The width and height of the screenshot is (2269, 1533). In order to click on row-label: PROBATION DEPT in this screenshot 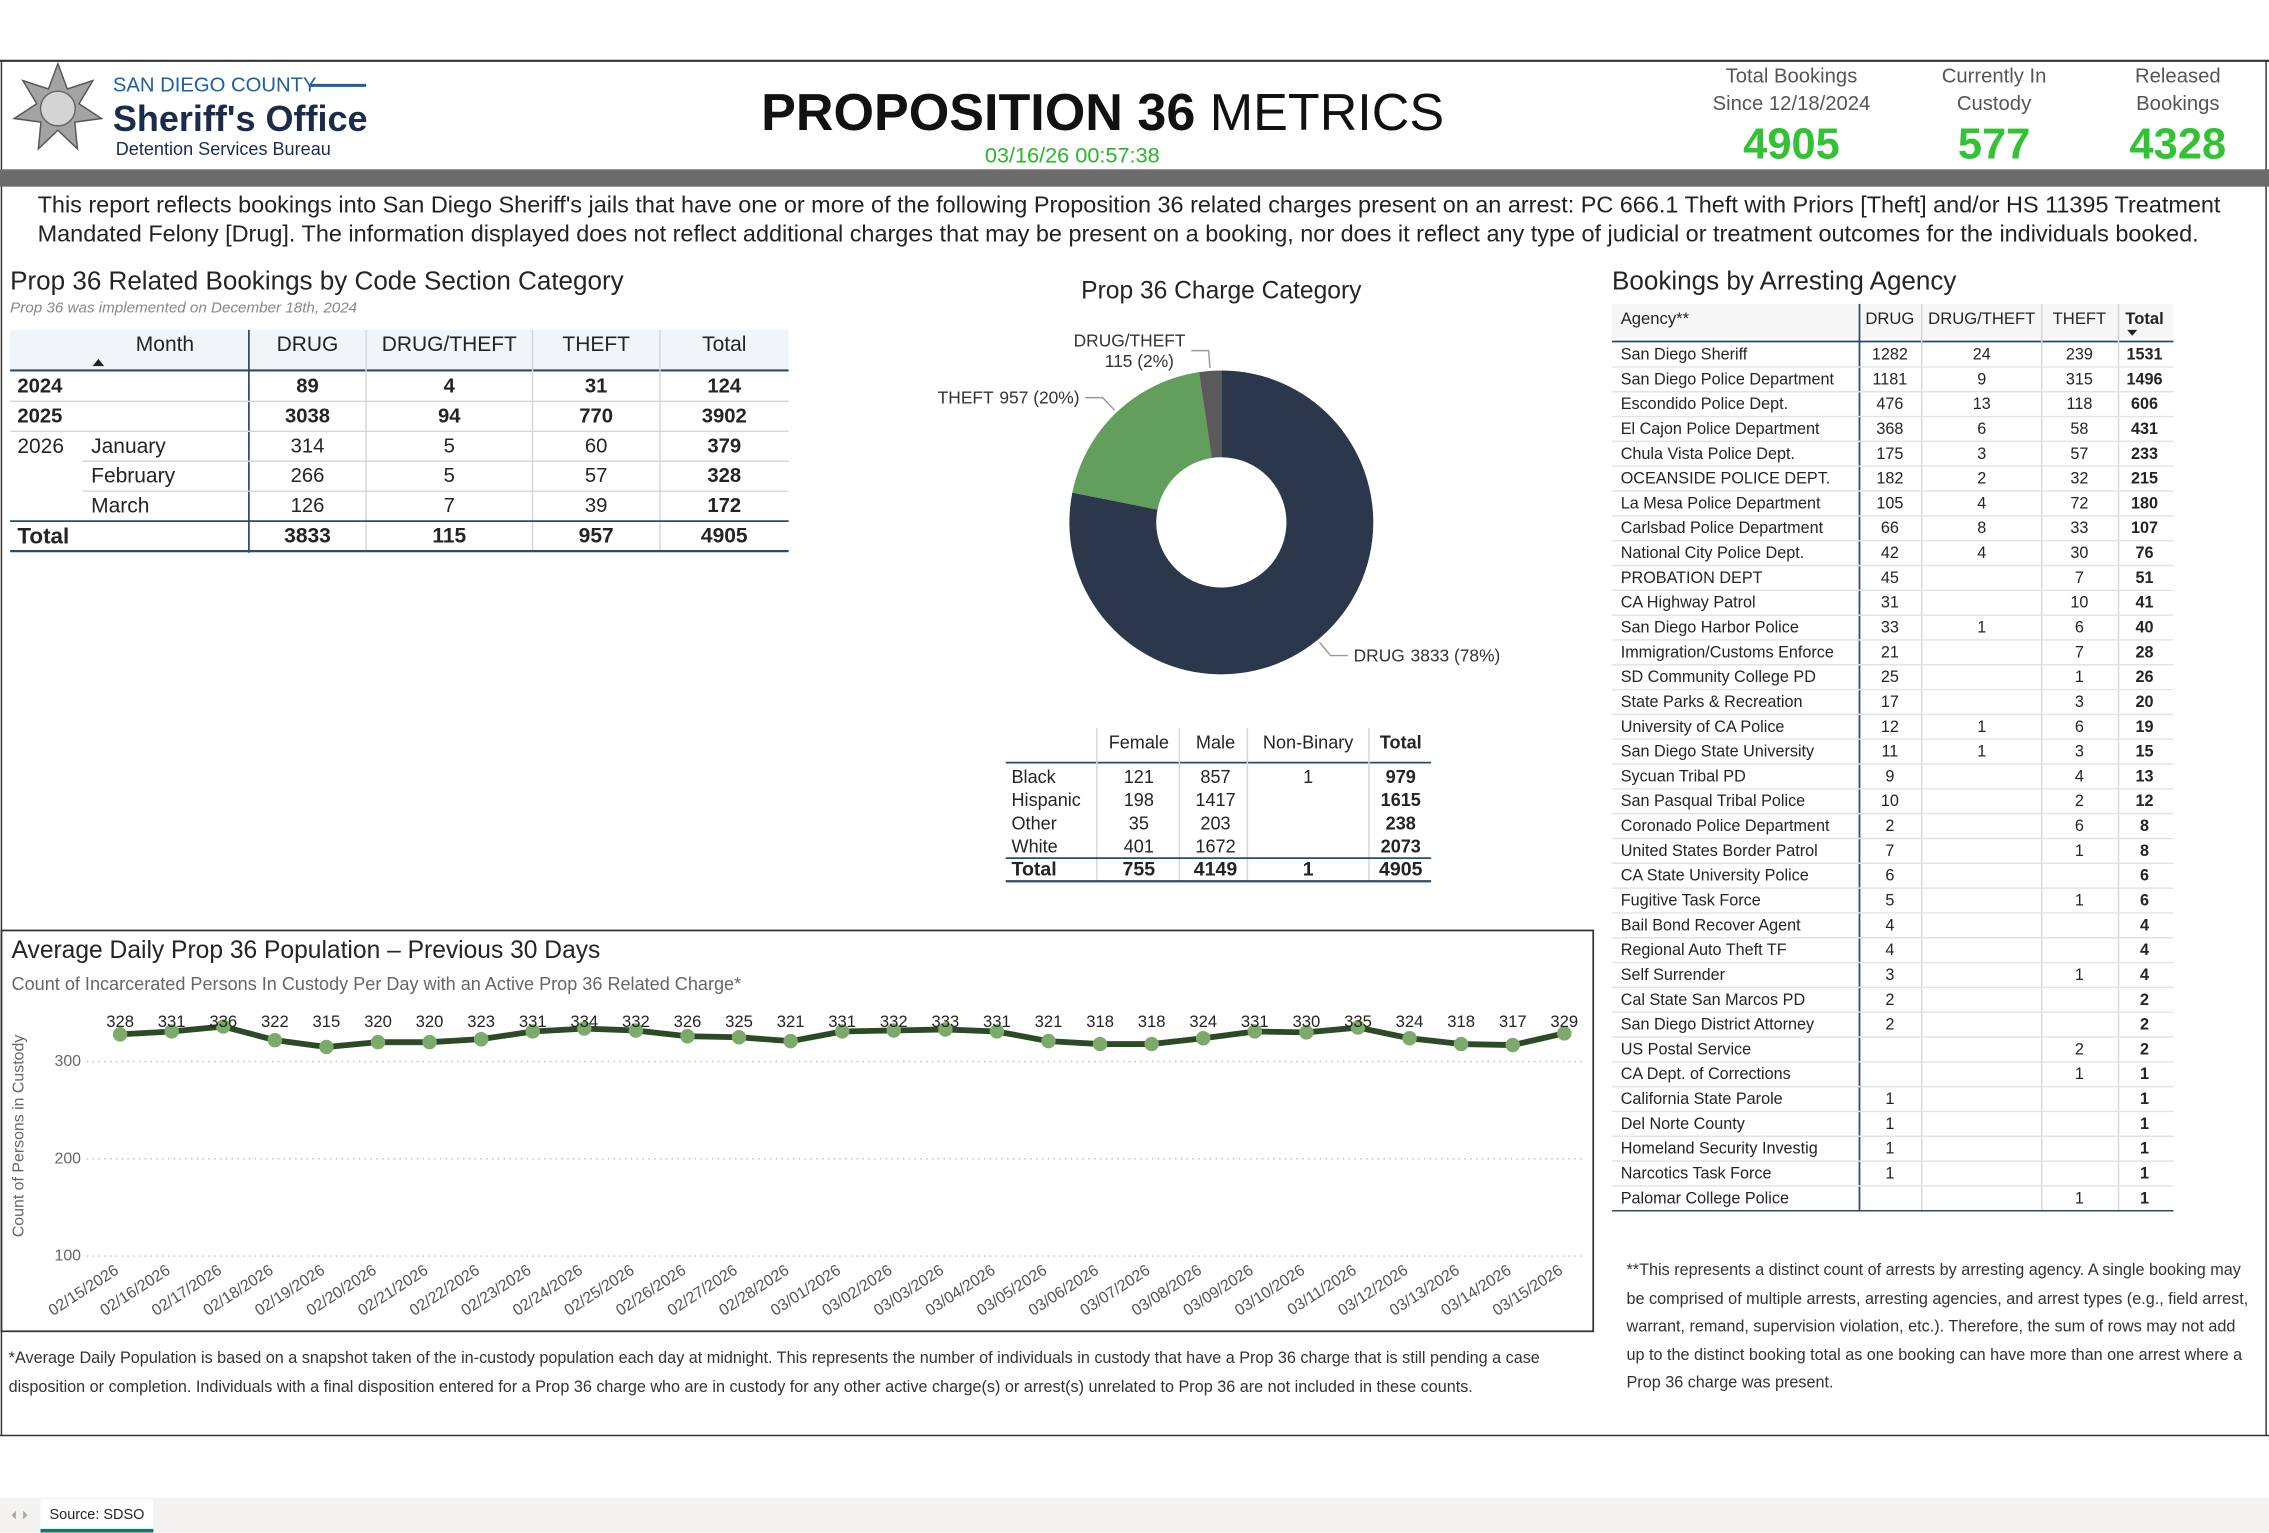, I will do `click(1692, 578)`.